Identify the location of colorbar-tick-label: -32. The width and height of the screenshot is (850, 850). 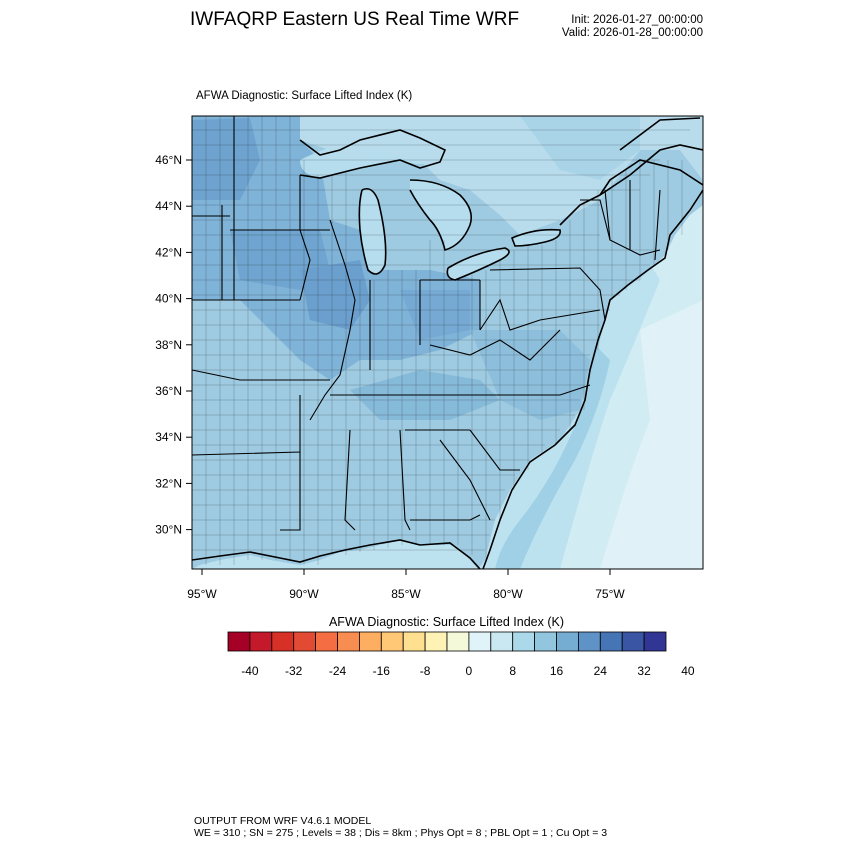
(294, 671).